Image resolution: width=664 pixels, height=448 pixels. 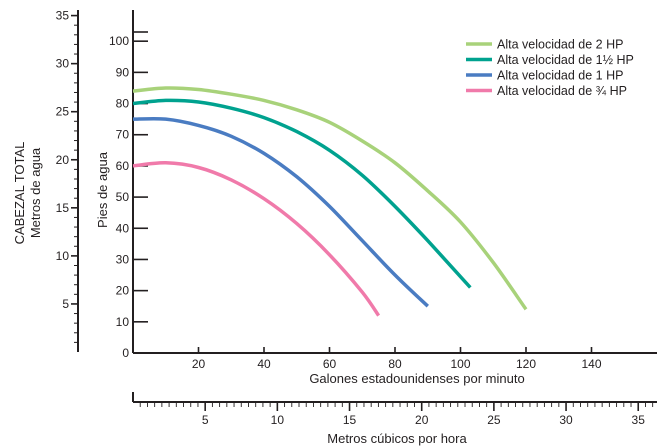 I want to click on secondary-y-tick-label: 5, so click(x=65, y=304).